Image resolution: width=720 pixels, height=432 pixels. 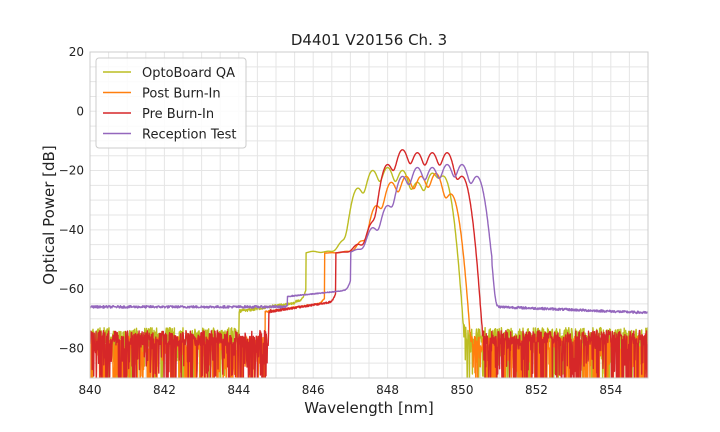 What do you see at coordinates (369, 408) in the screenshot?
I see `x-axis-label: Wavelength [nm]` at bounding box center [369, 408].